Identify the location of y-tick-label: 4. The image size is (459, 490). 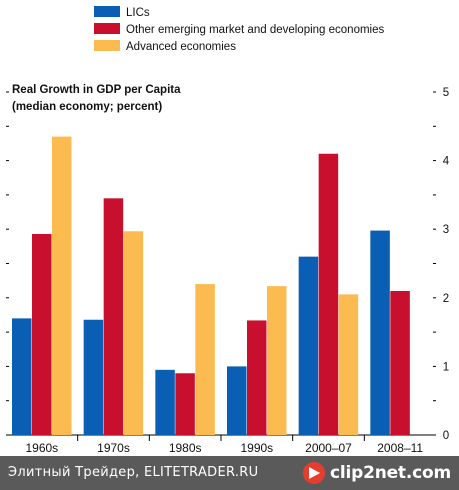
(446, 162).